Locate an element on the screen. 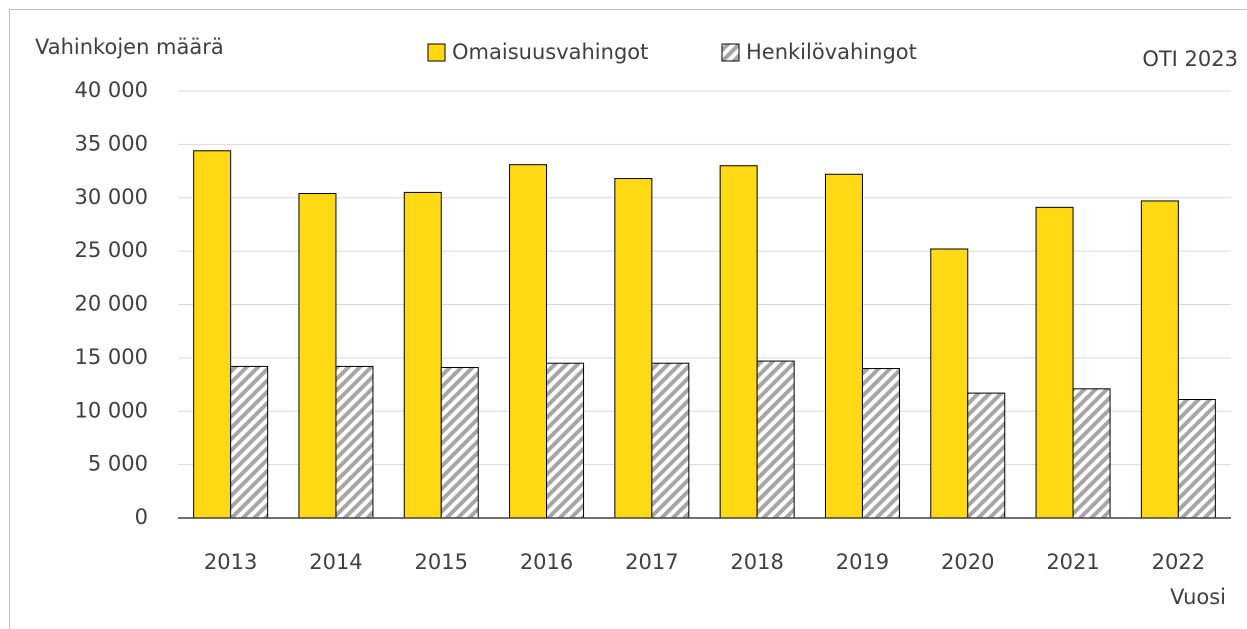 The height and width of the screenshot is (629, 1247). y-tick-label: 15 000 is located at coordinates (111, 357).